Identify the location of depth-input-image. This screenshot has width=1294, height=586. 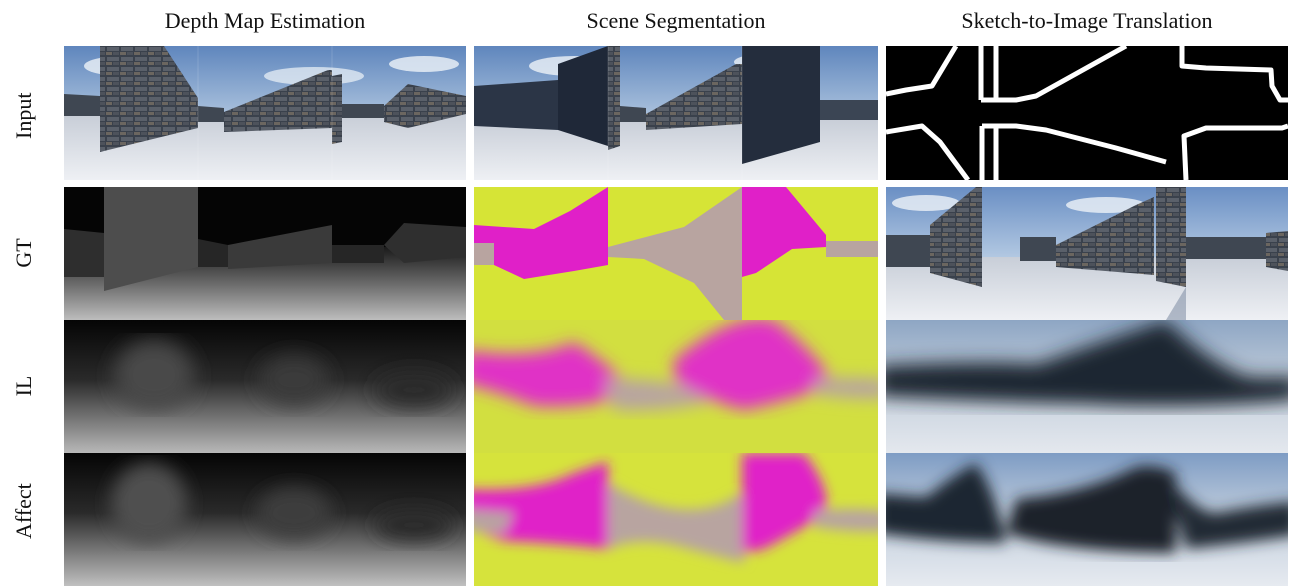
(265, 113).